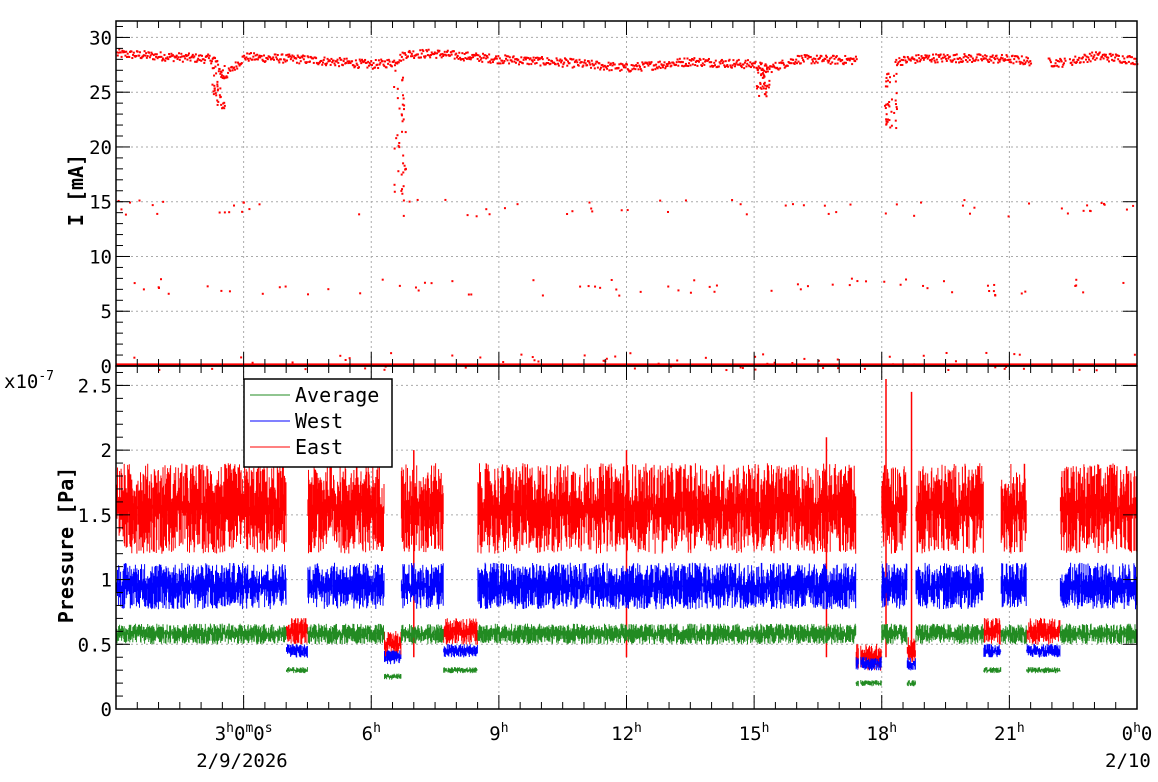  What do you see at coordinates (754, 733) in the screenshot?
I see `x-tick-label: 15h` at bounding box center [754, 733].